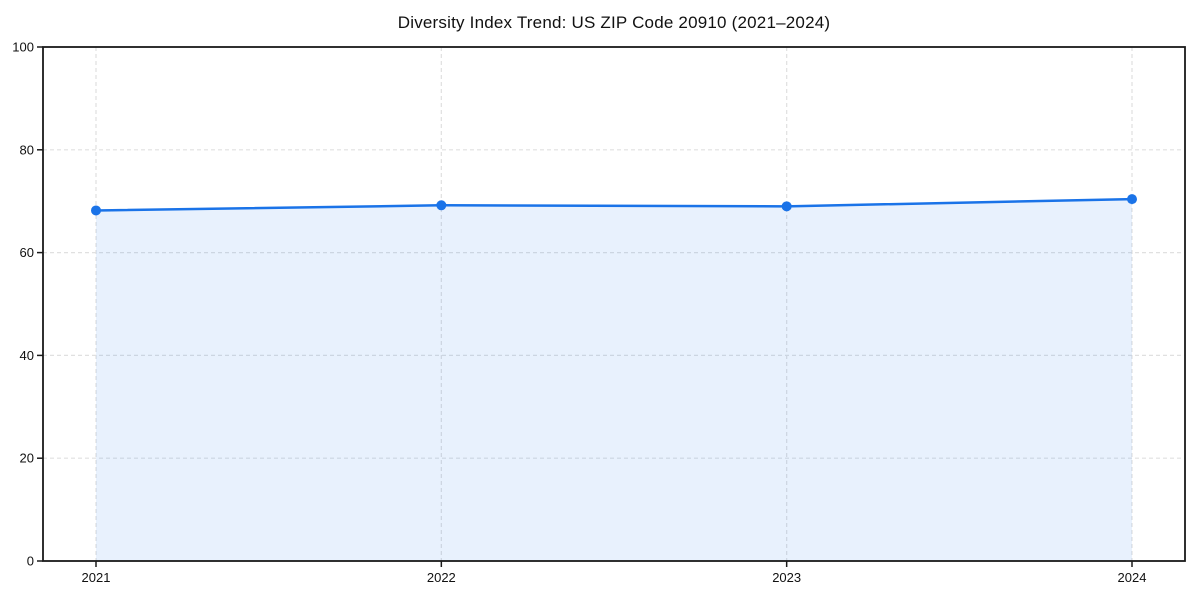 This screenshot has height=600, width=1200. I want to click on trend-line, so click(614, 204).